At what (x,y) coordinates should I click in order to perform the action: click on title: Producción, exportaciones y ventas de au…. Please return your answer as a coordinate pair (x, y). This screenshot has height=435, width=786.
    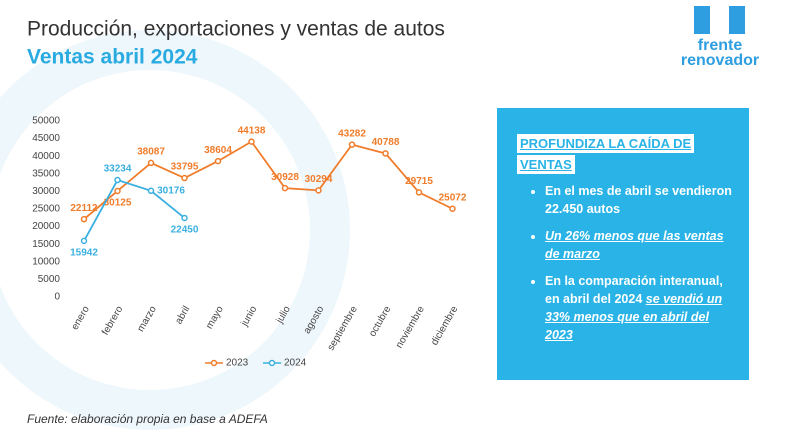
    Looking at the image, I should click on (236, 29).